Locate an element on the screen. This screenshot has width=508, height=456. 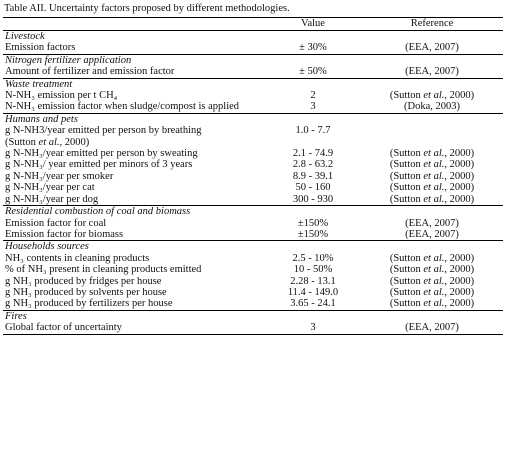
section-title: Households sources is located at coordinates (253, 246).